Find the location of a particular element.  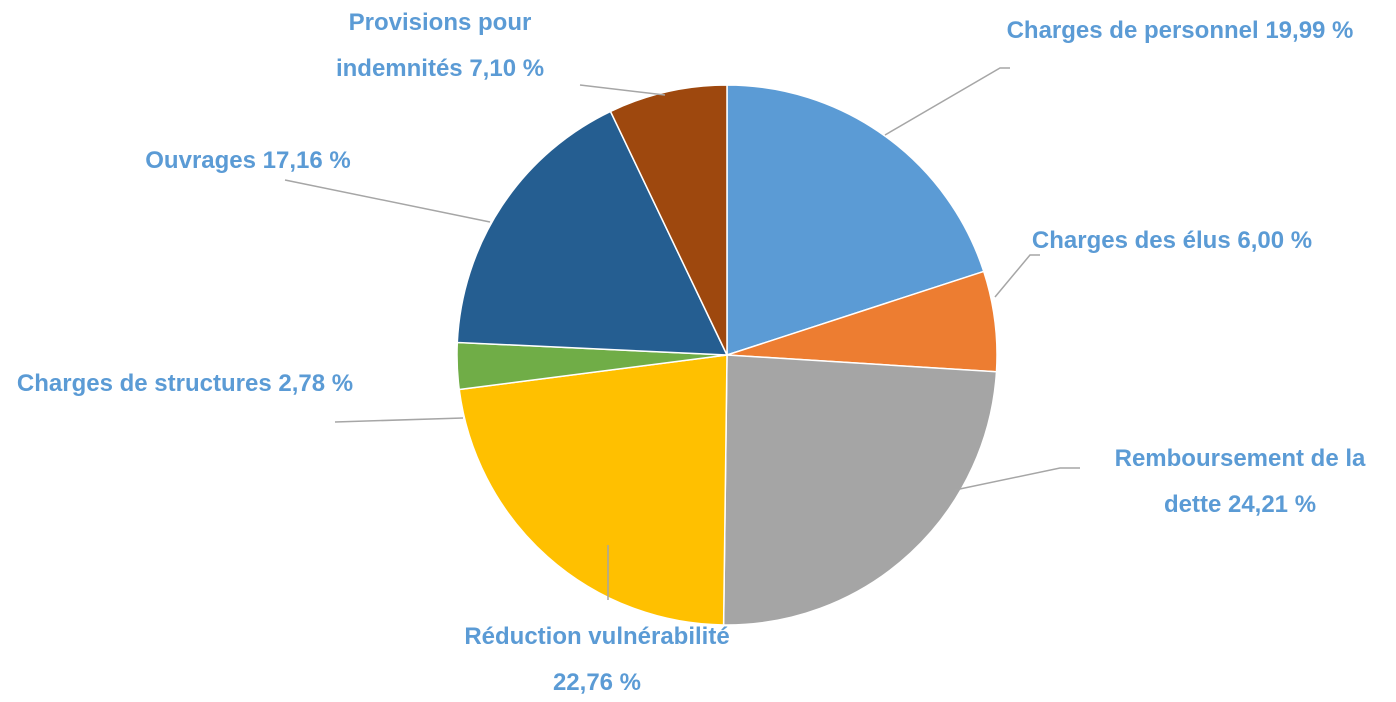

value-label: 19,99 % is located at coordinates (1309, 30).